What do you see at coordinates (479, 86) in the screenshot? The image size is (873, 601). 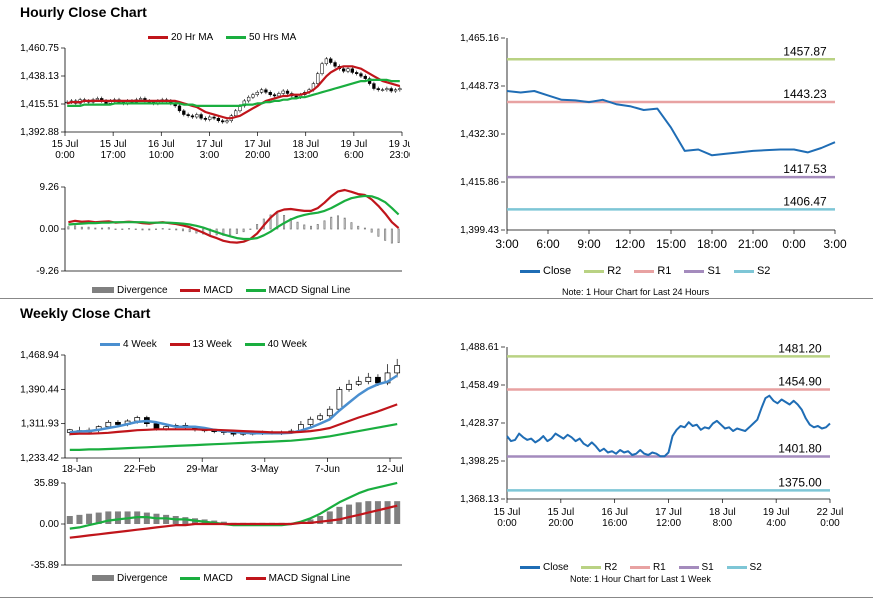 I see `y-tick-label: 1,448.73` at bounding box center [479, 86].